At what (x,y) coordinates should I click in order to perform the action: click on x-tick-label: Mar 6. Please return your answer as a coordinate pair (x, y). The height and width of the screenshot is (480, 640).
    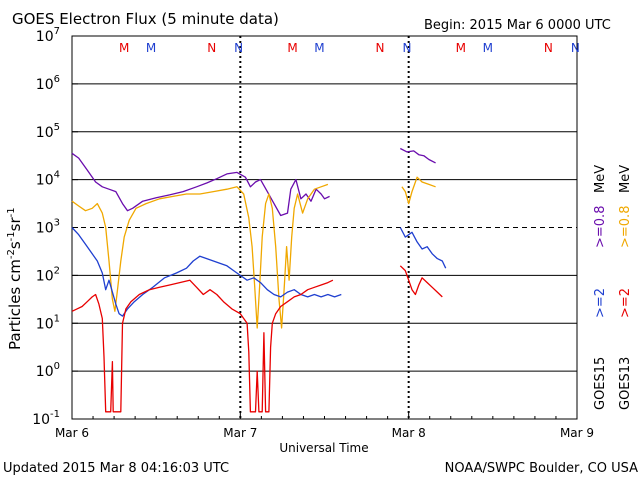
    Looking at the image, I should click on (72, 433).